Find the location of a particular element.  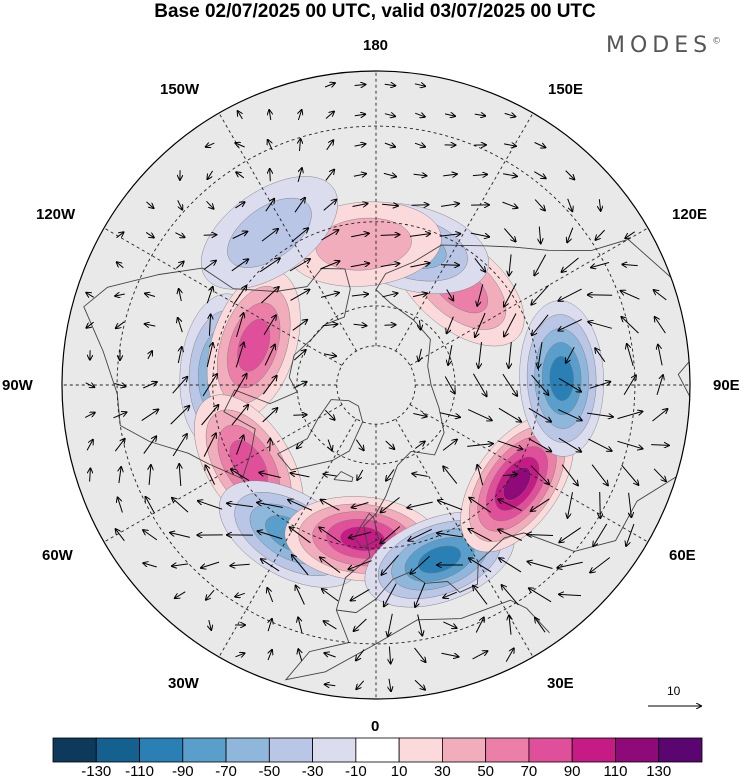

anomaly-center is located at coordinates (269, 233).